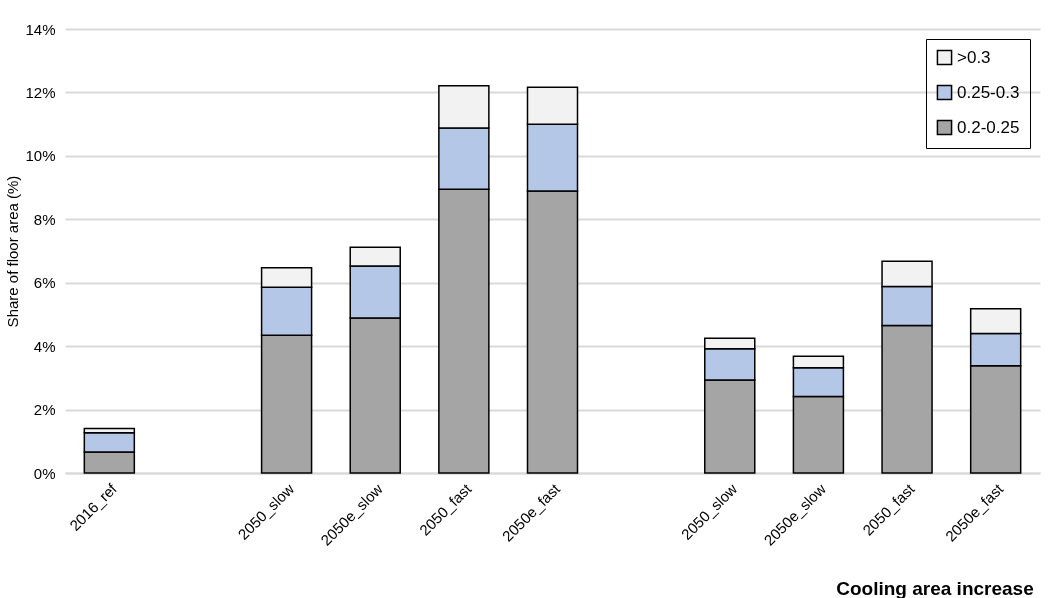  Describe the element at coordinates (974, 57) in the screenshot. I see `legend-label: >0.3` at that location.